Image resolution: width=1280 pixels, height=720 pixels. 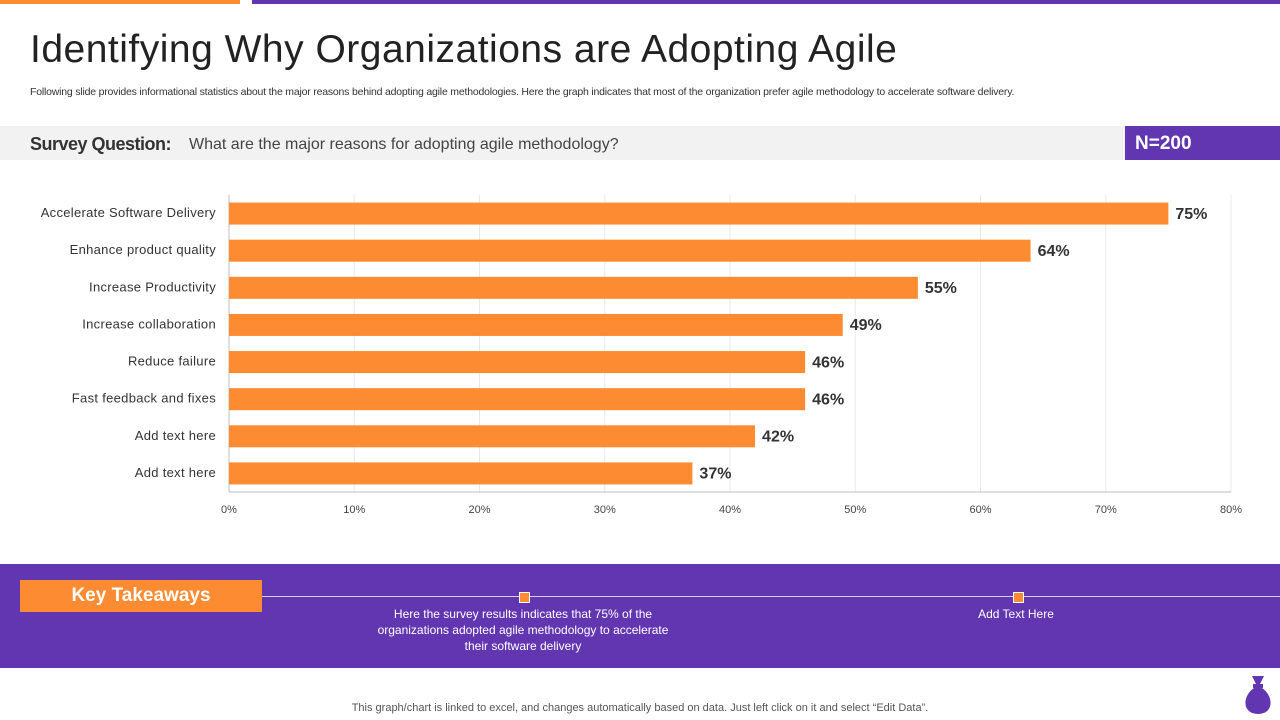 I want to click on money-bag-icon, so click(x=1258, y=695).